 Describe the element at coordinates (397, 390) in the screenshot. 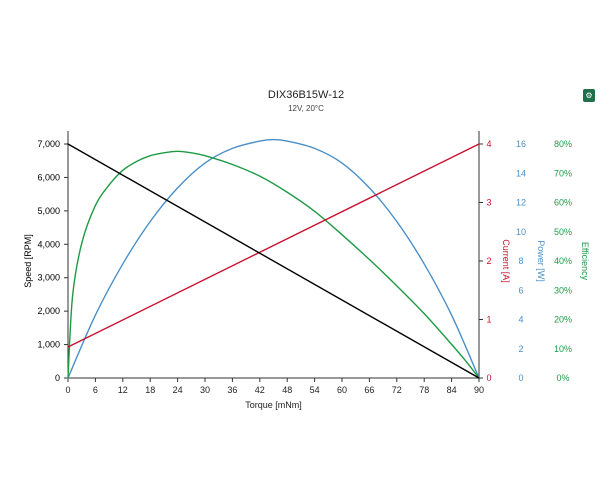

I see `x-tick-label: 72` at that location.